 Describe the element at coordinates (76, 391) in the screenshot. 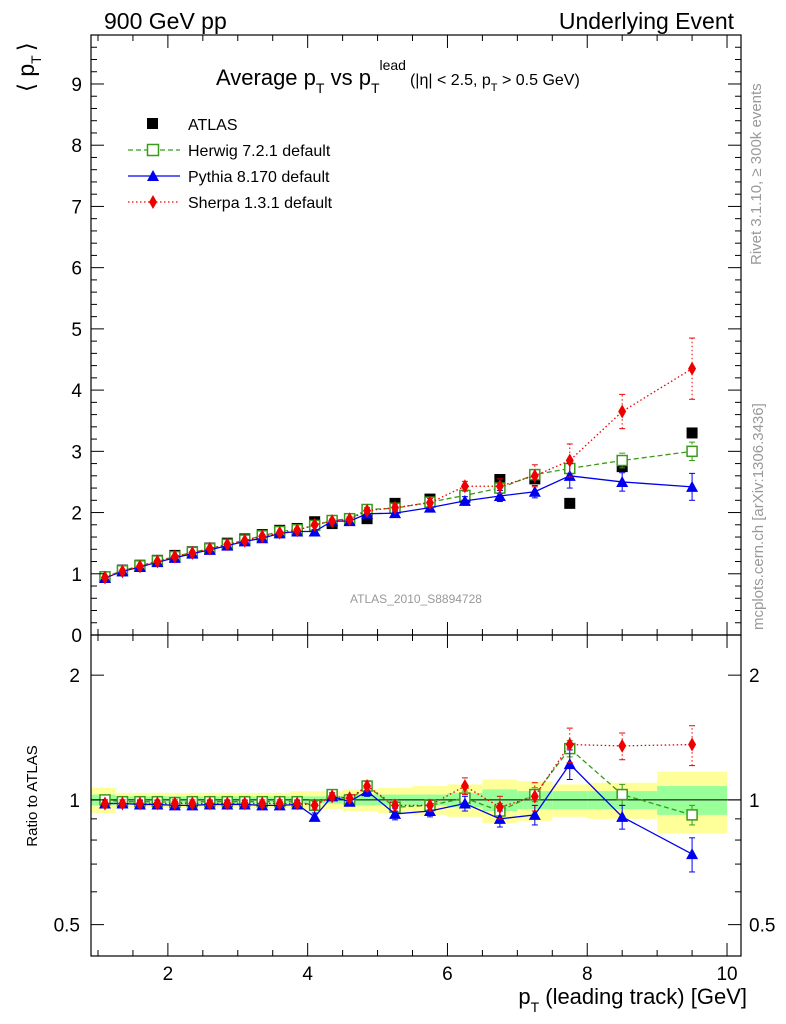

I see `ytick-label-main: 4` at that location.